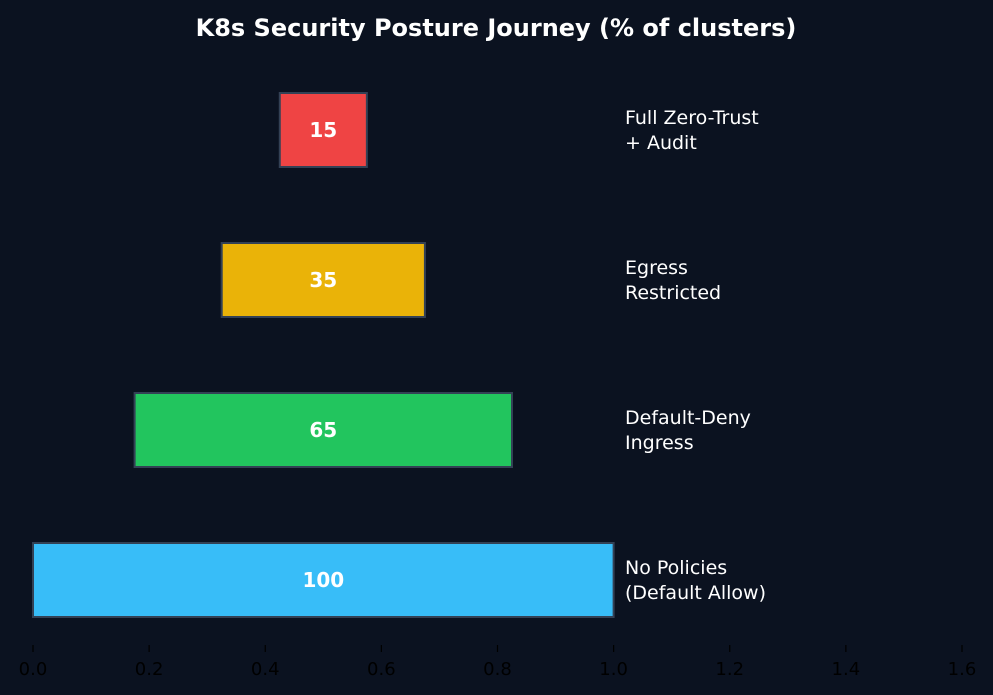 The image size is (993, 695). I want to click on x-tick-label: 1.4, so click(846, 669).